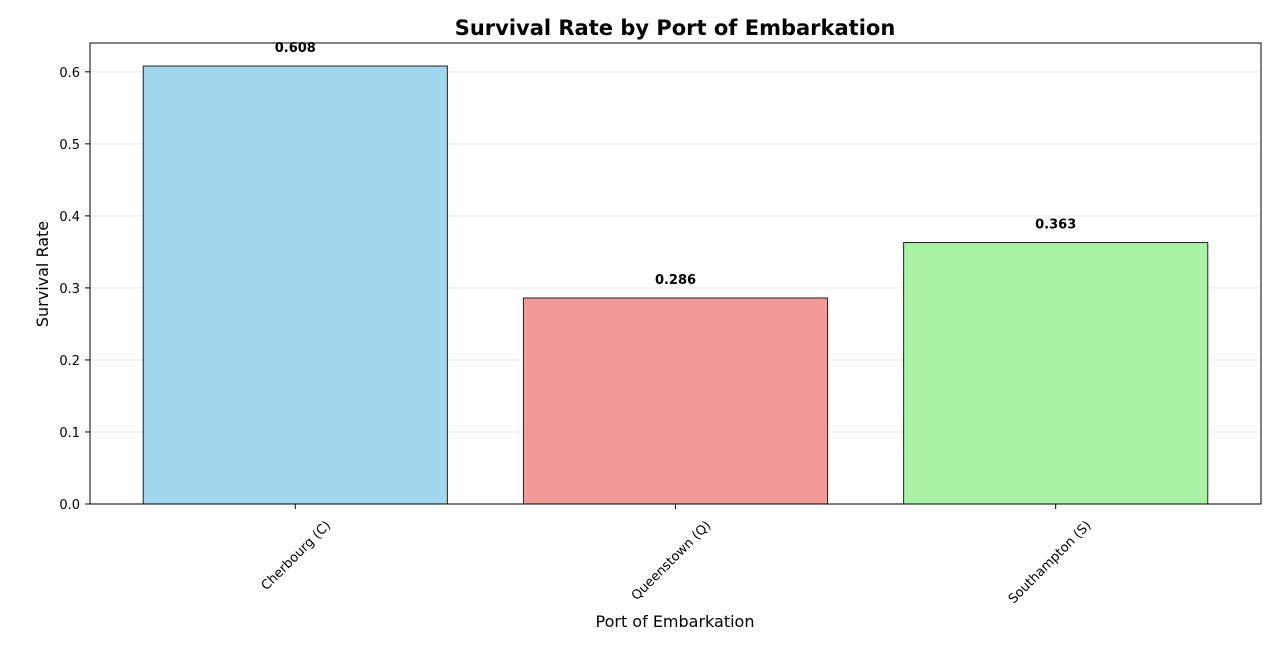  I want to click on x-tick-label: Cherbourg (C), so click(297, 556).